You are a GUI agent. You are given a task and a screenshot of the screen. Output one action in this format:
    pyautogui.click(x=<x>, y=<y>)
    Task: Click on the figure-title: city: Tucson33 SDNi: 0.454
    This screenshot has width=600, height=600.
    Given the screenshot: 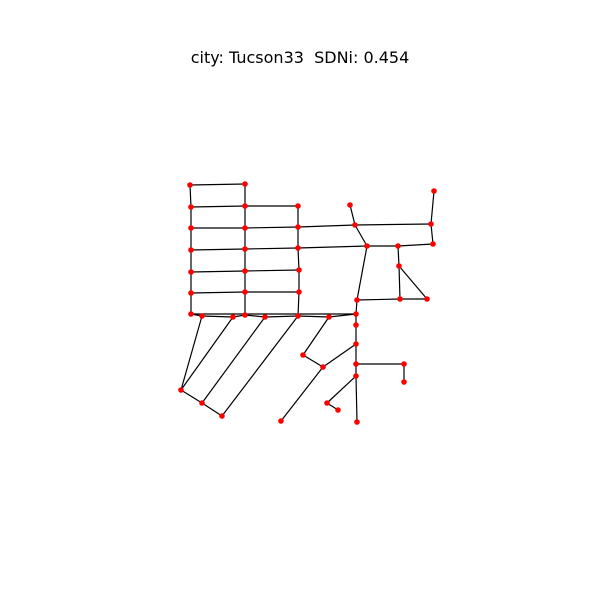 What is the action you would take?
    pyautogui.click(x=300, y=57)
    